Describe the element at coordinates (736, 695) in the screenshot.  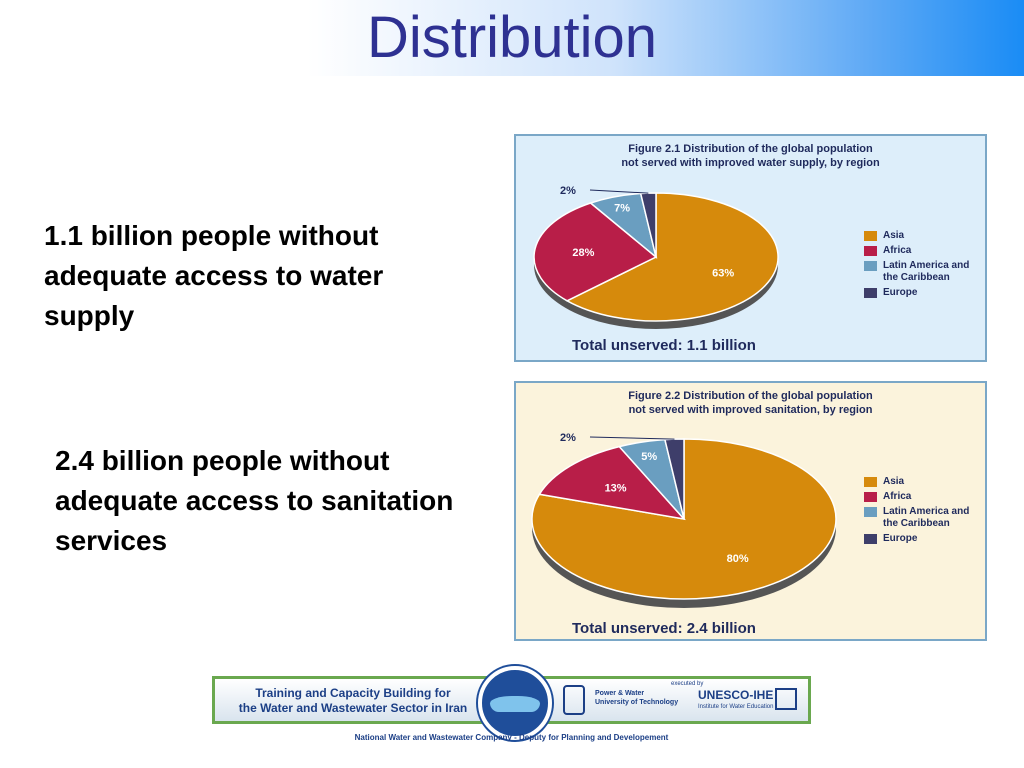
I see `unesco-ihe-name: UNESCO-IHE` at that location.